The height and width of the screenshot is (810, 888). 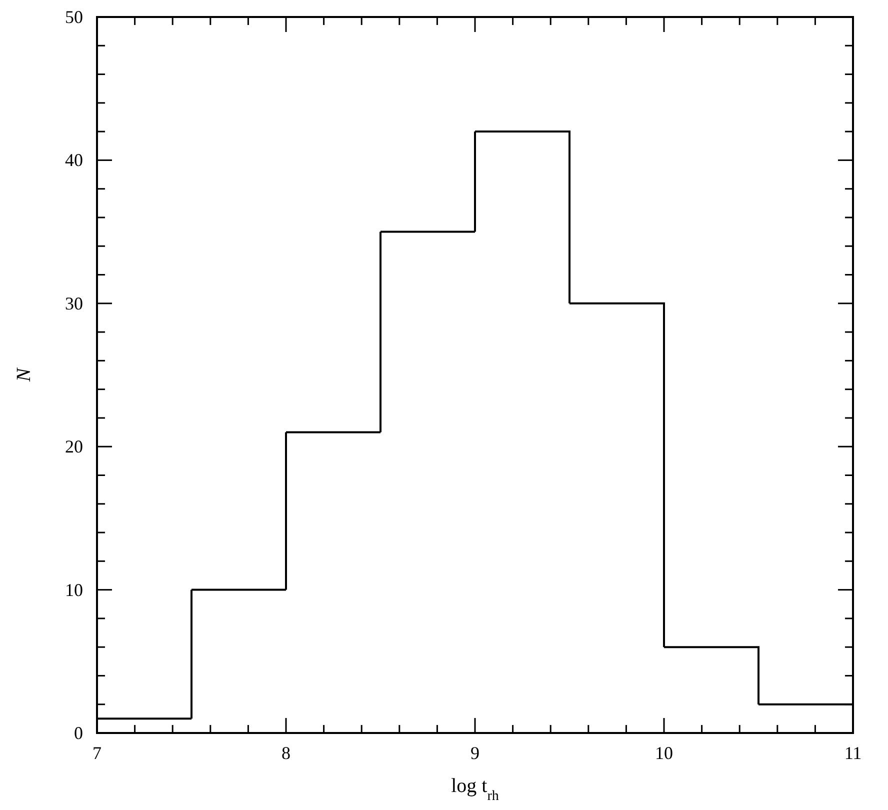 What do you see at coordinates (74, 446) in the screenshot?
I see `y-tick-label: 20` at bounding box center [74, 446].